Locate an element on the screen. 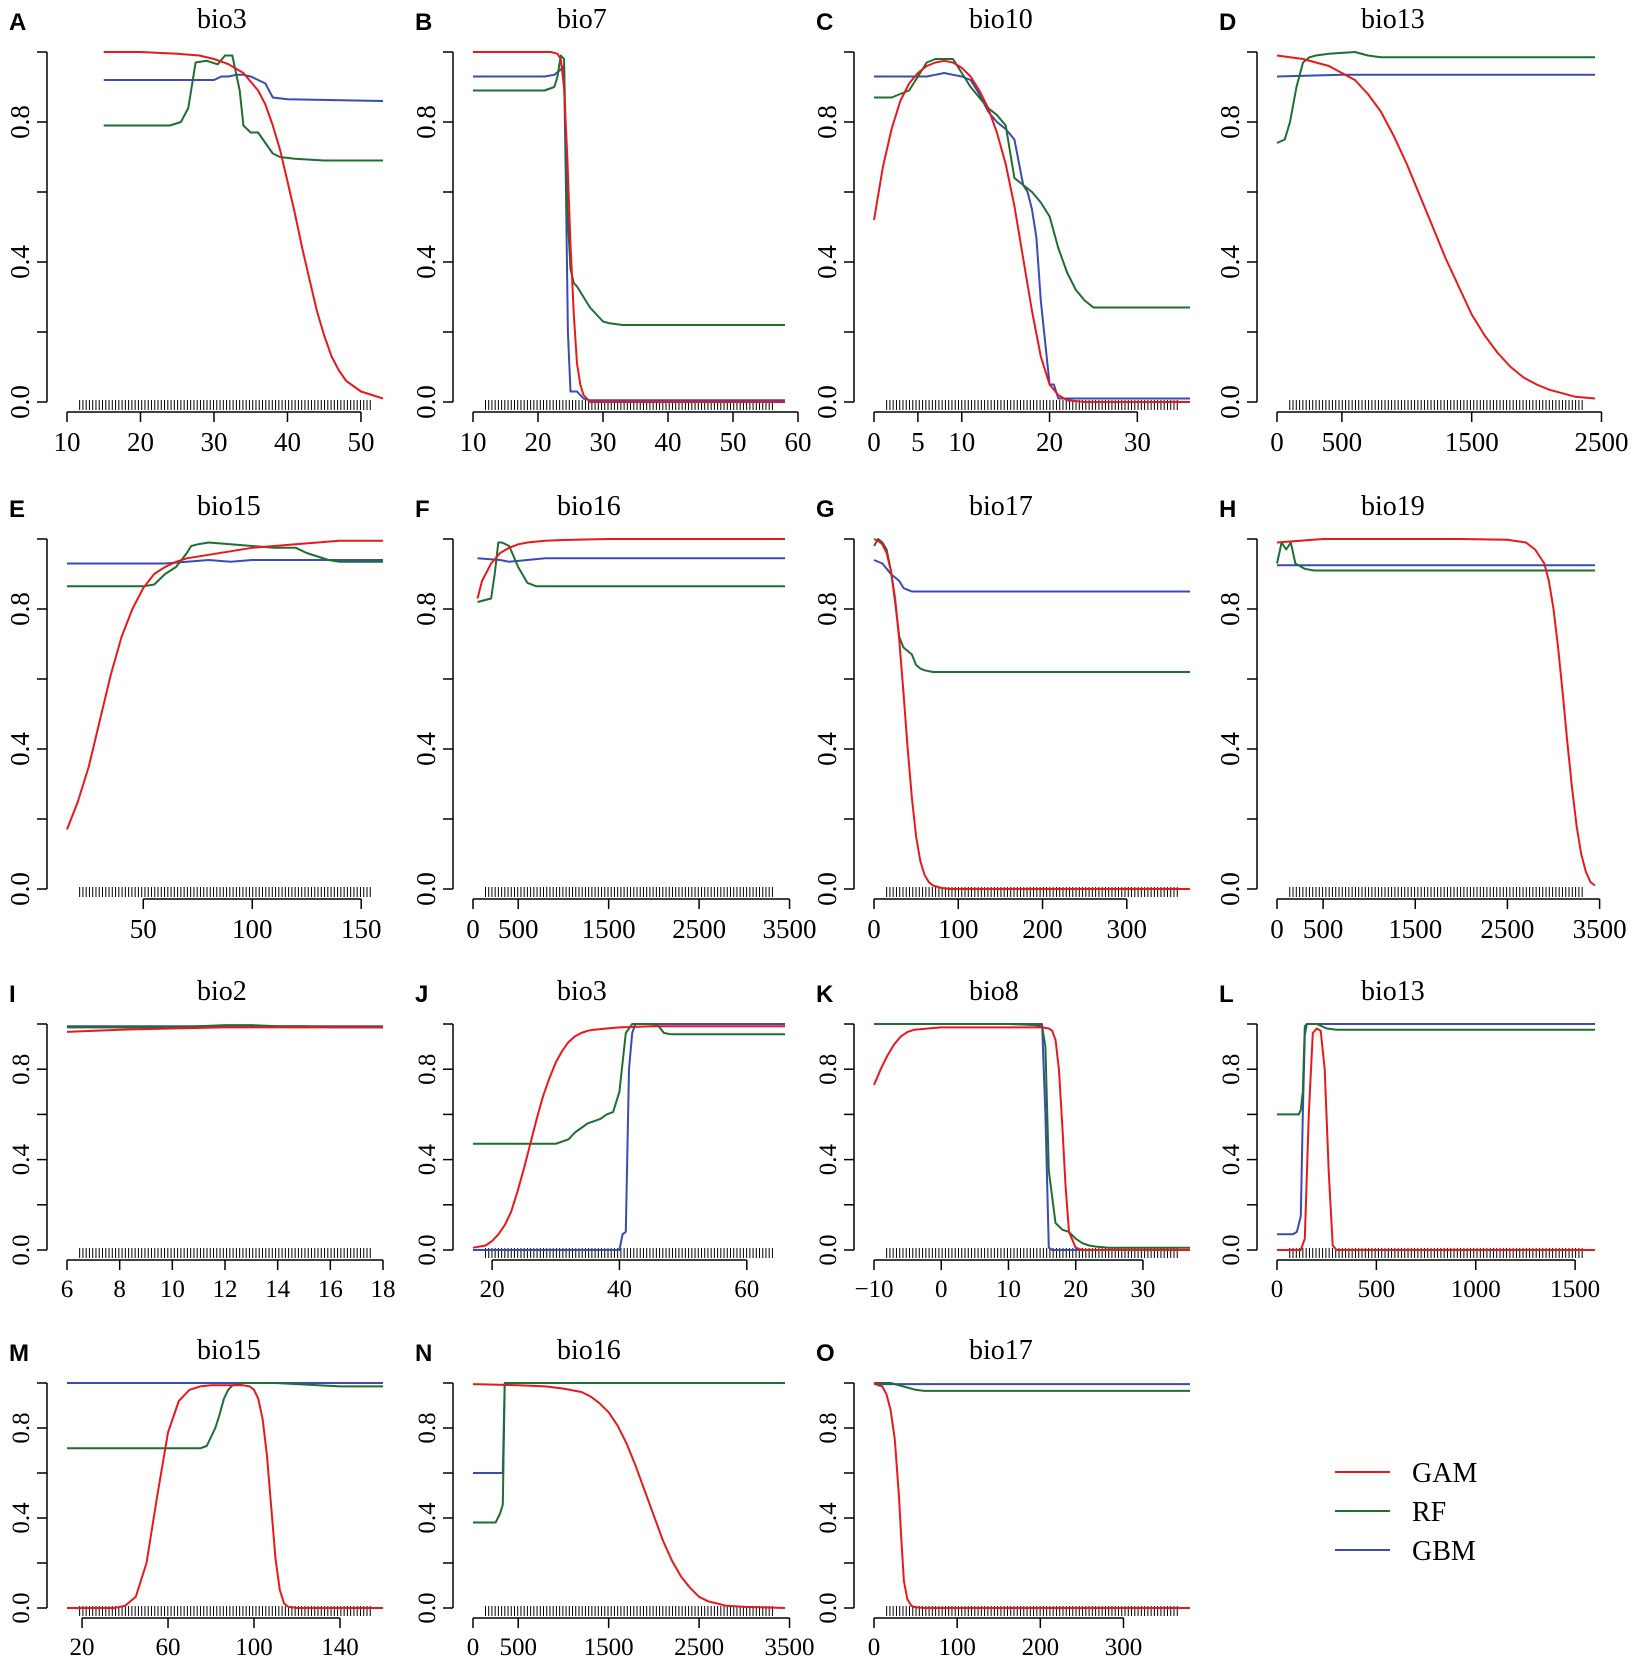  x-tick-label-n: 500 is located at coordinates (518, 1647).